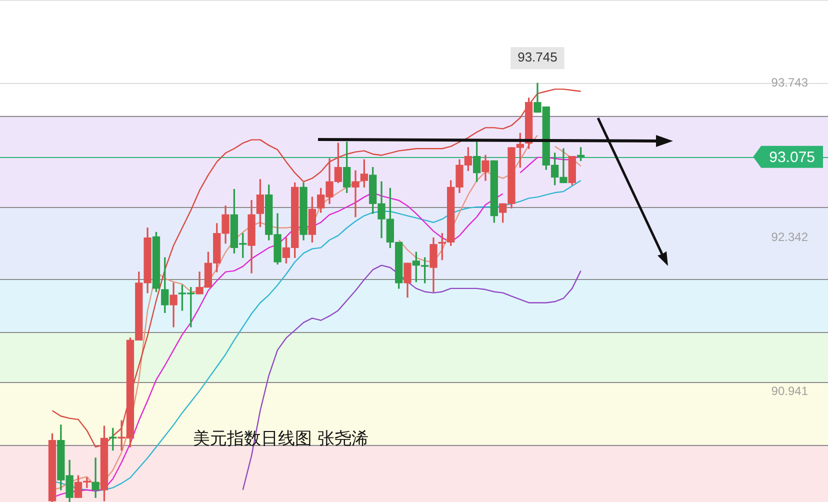 The height and width of the screenshot is (502, 828). What do you see at coordinates (789, 237) in the screenshot?
I see `y-tick-label: 92.342` at bounding box center [789, 237].